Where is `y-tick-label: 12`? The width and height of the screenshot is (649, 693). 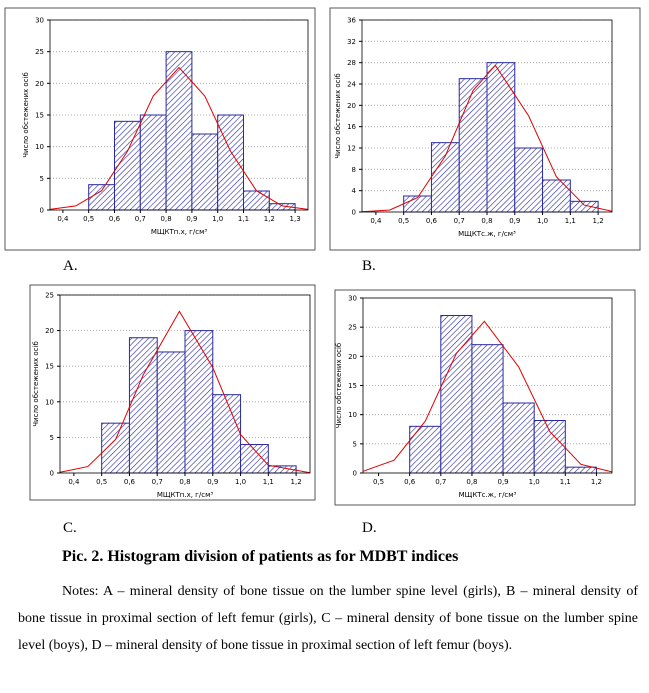 y-tick-label: 12 is located at coordinates (351, 149).